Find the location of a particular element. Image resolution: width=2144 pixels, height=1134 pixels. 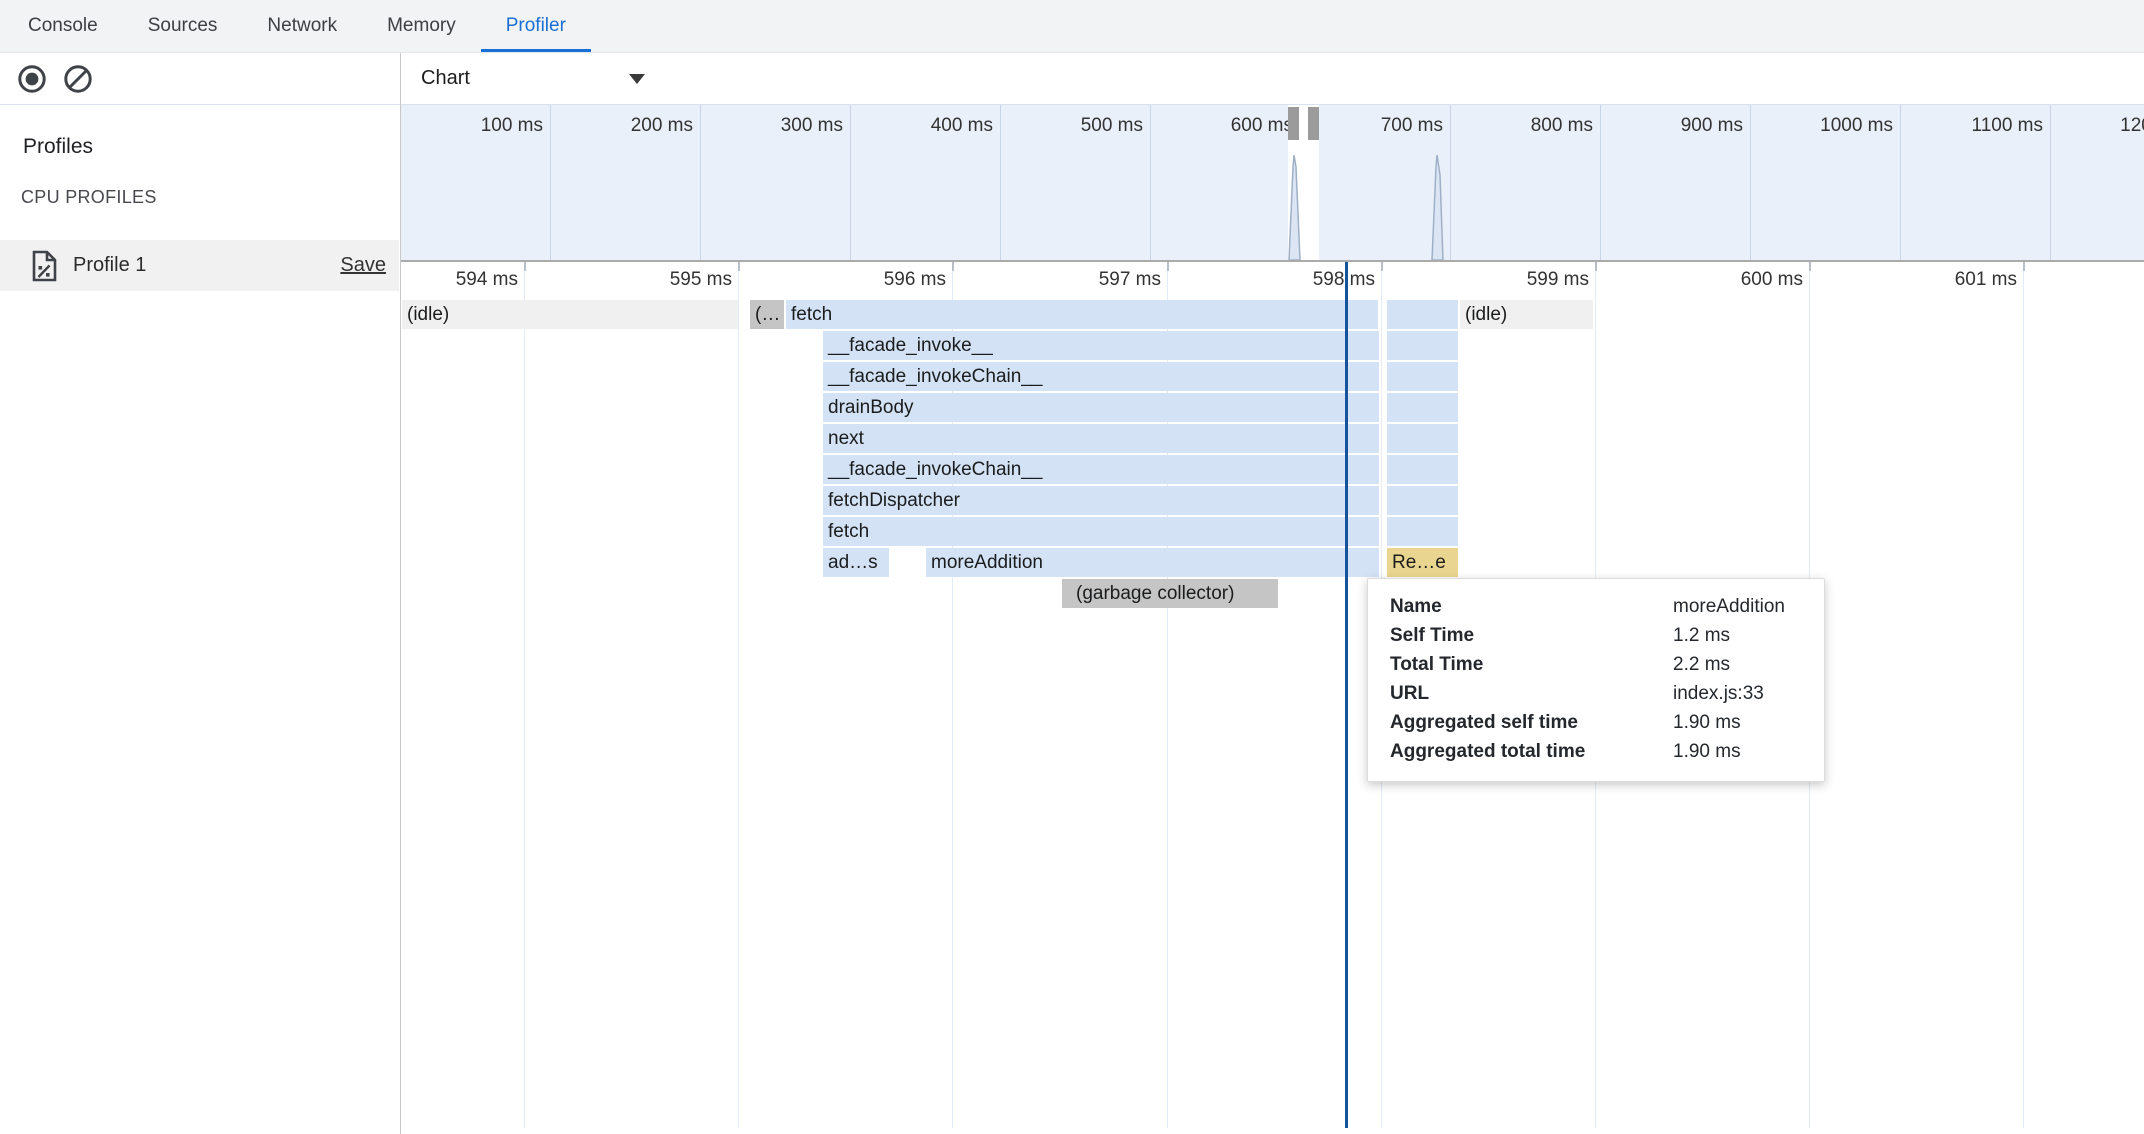

overview-tick-label: 1200 ms is located at coordinates (2132, 125).